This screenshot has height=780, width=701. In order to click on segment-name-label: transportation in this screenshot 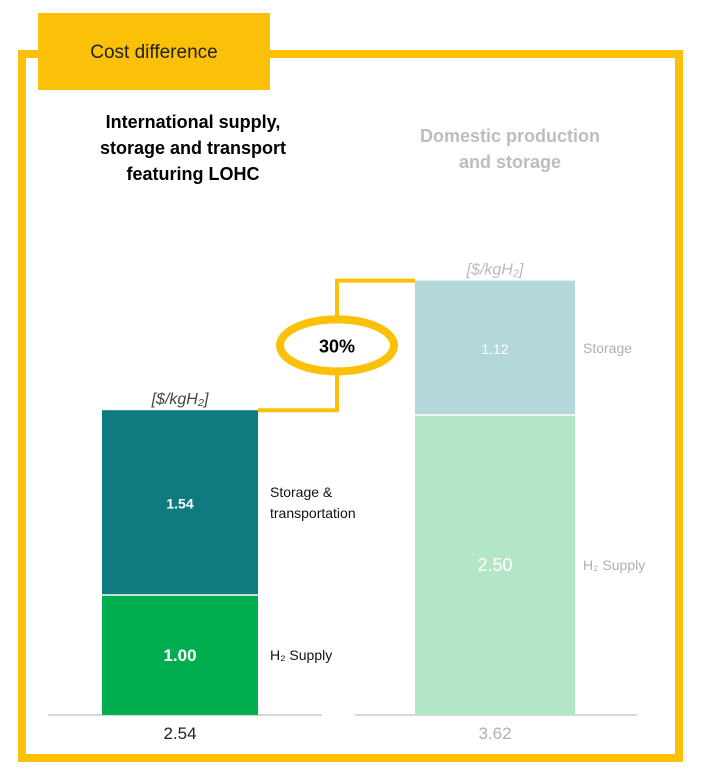, I will do `click(313, 513)`.